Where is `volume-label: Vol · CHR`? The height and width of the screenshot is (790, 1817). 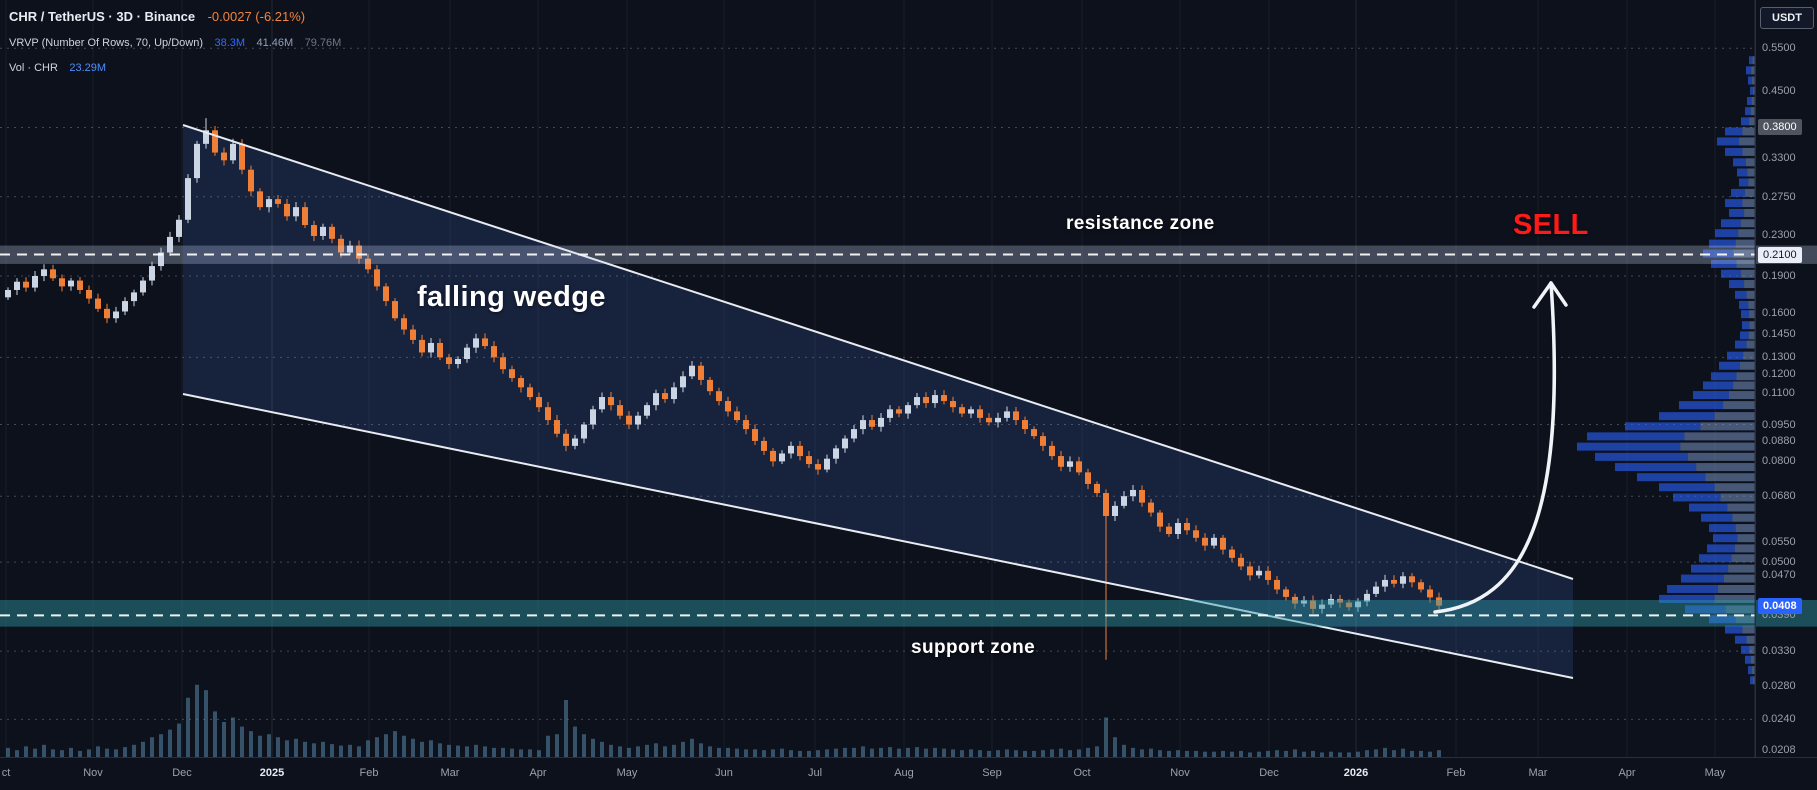 volume-label: Vol · CHR is located at coordinates (33, 68).